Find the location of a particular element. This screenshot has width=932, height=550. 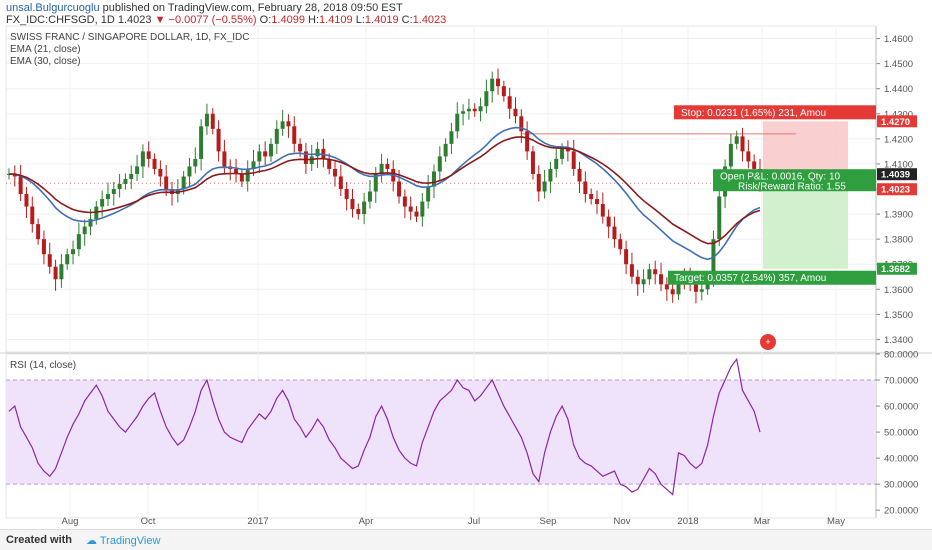

tradingview-brand: TradingView is located at coordinates (130, 541).